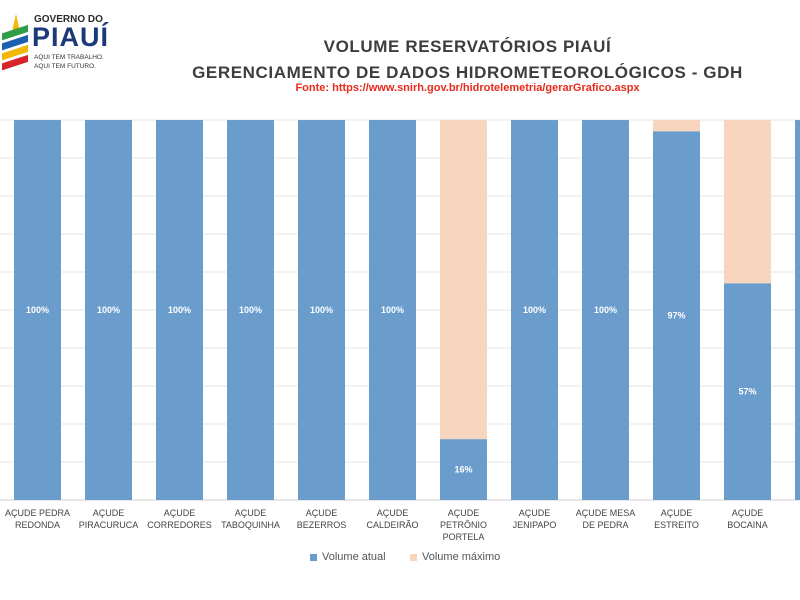  What do you see at coordinates (392, 525) in the screenshot?
I see `x-tick-label: CALDEIRÃO` at bounding box center [392, 525].